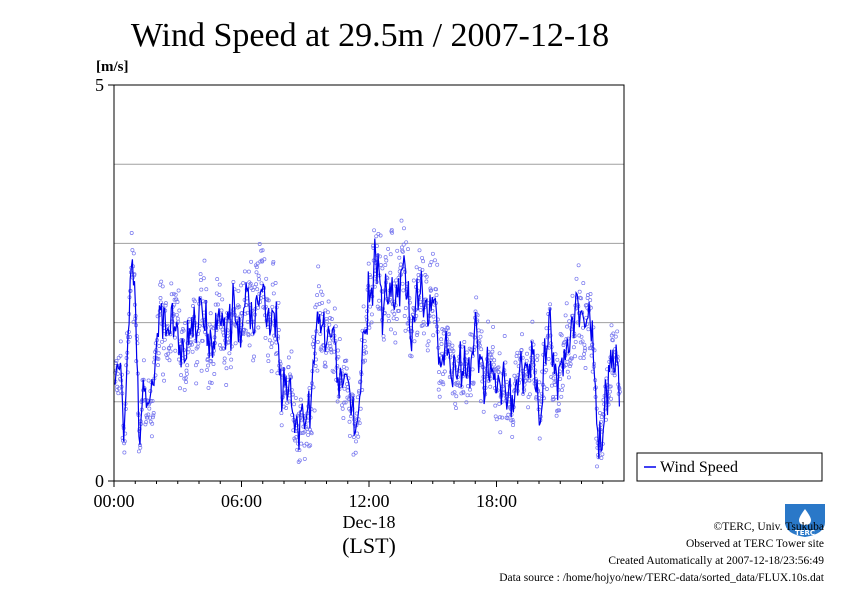 This screenshot has width=842, height=595. What do you see at coordinates (369, 545) in the screenshot?
I see `x-tz-label: (LST)` at bounding box center [369, 545].